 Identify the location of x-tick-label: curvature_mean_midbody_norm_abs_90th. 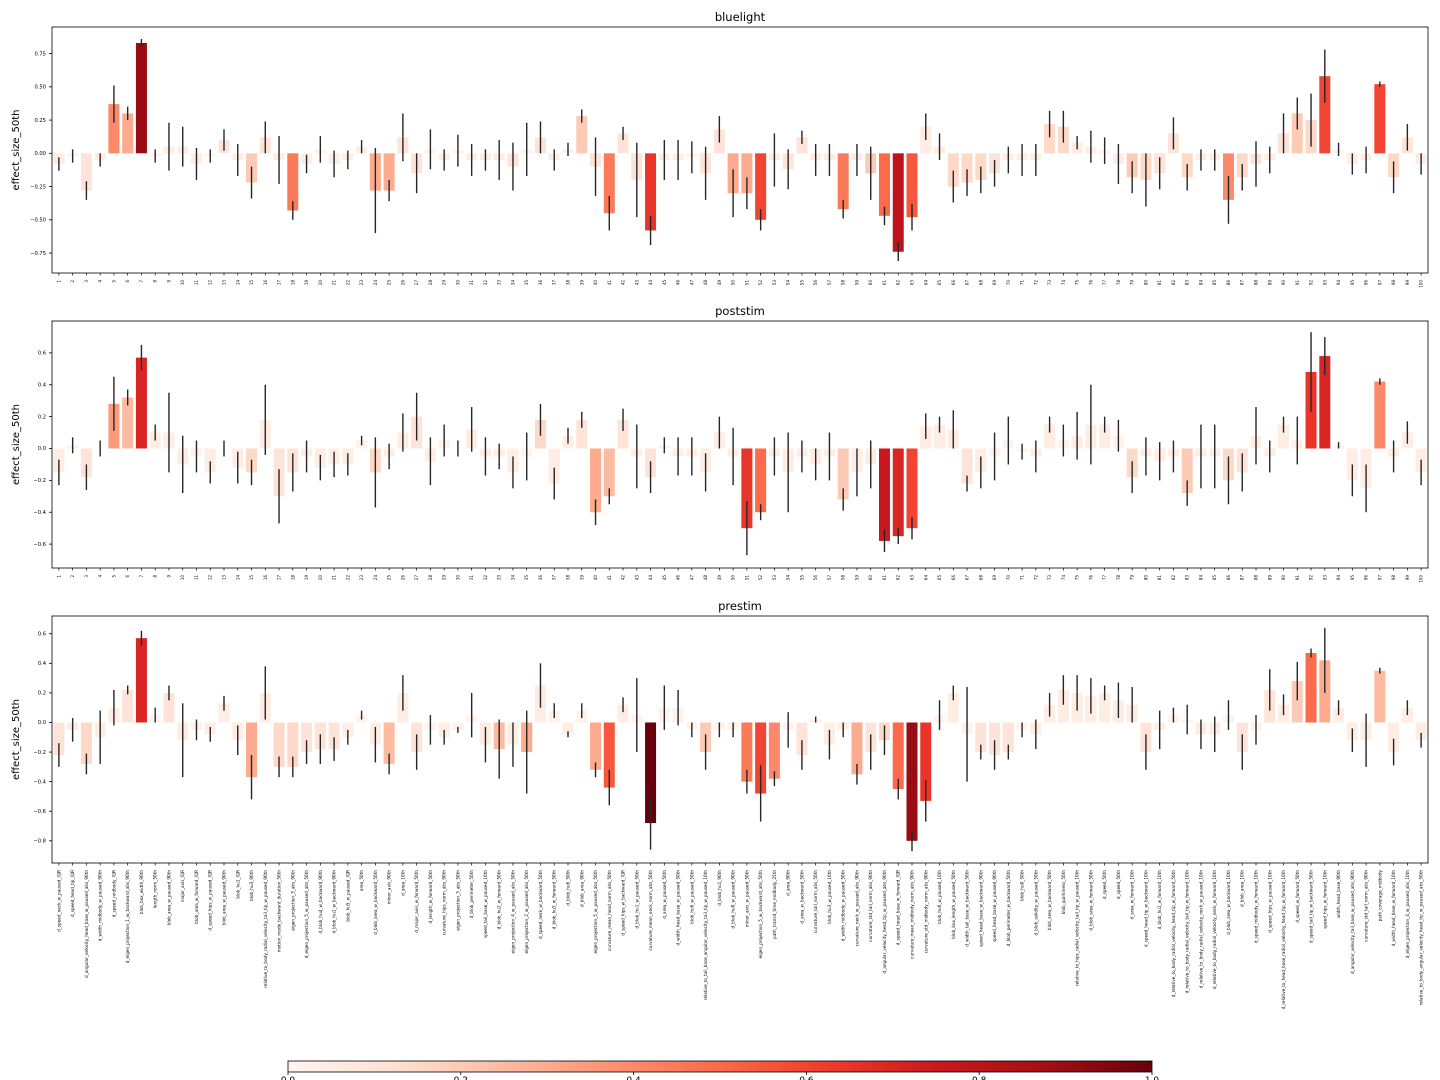
(912, 914).